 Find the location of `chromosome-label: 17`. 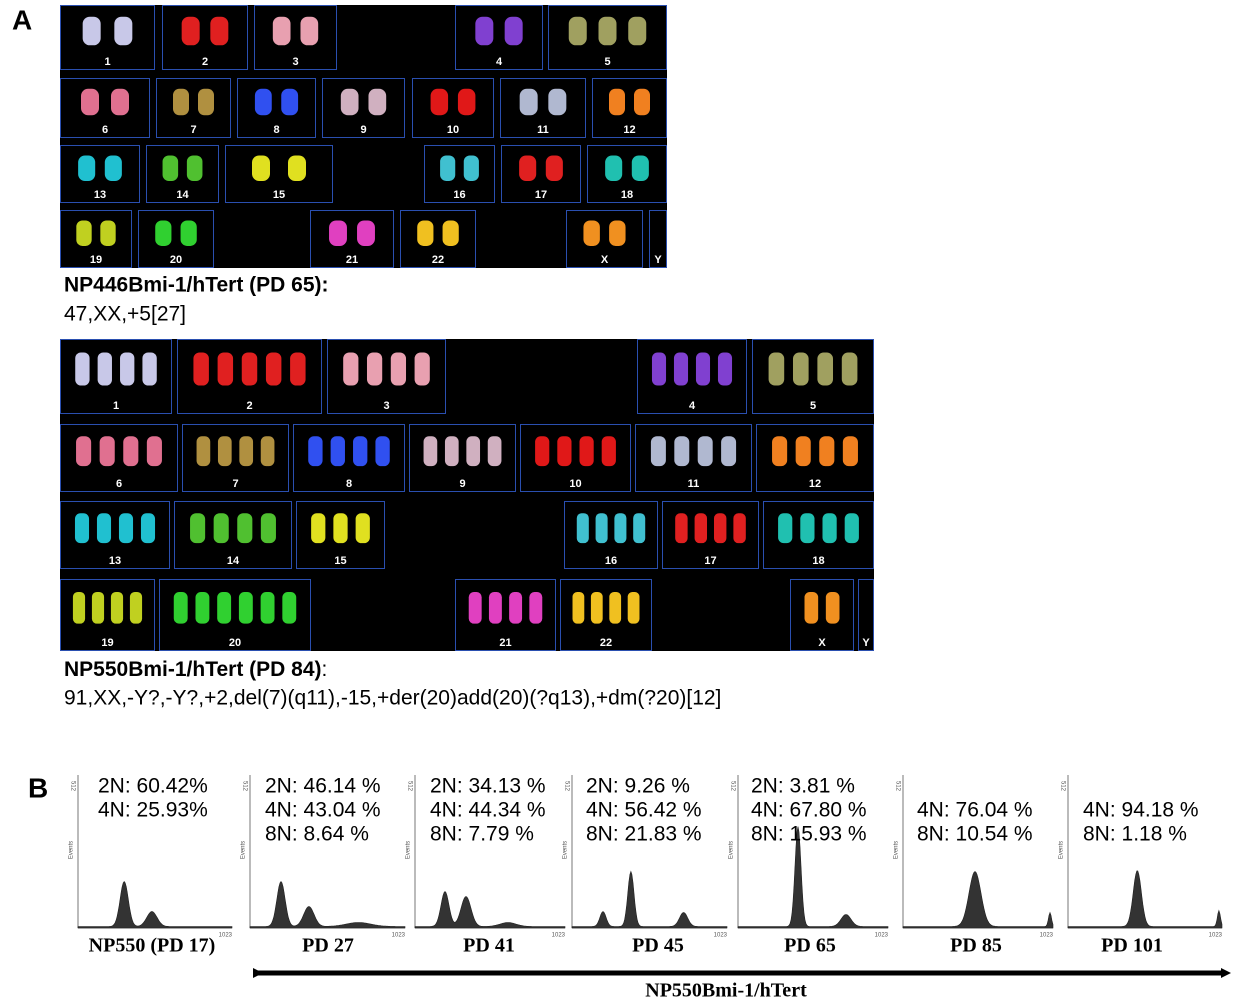

chromosome-label: 17 is located at coordinates (710, 561).